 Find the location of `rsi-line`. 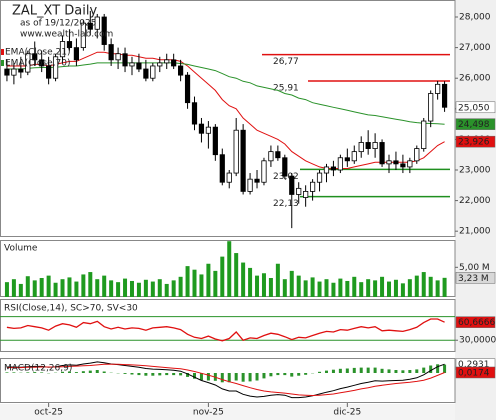

rsi-line is located at coordinates (225, 330).